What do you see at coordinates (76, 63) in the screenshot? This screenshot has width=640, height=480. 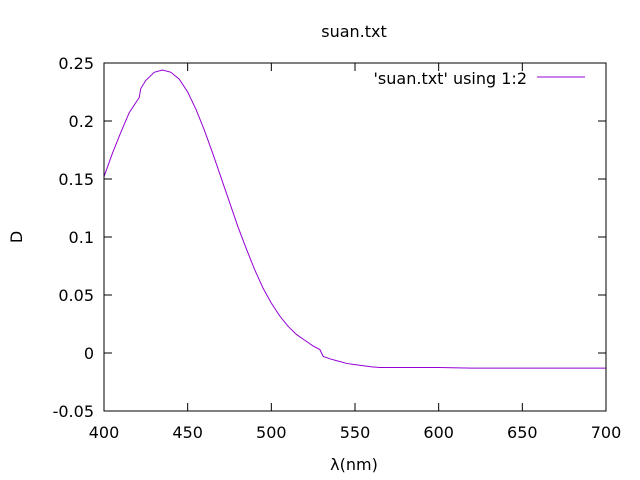 I see `y-tick-label: 0.25` at bounding box center [76, 63].